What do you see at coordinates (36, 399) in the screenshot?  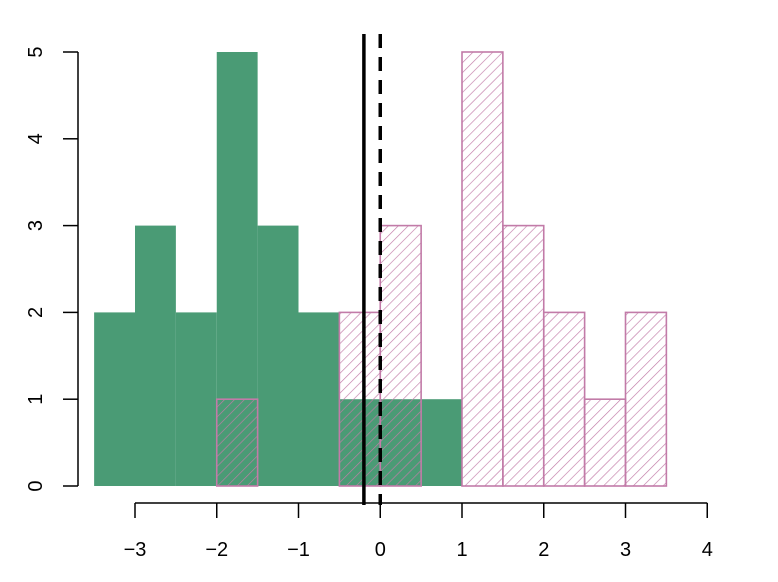 I see `y-tick-label: 1` at bounding box center [36, 399].